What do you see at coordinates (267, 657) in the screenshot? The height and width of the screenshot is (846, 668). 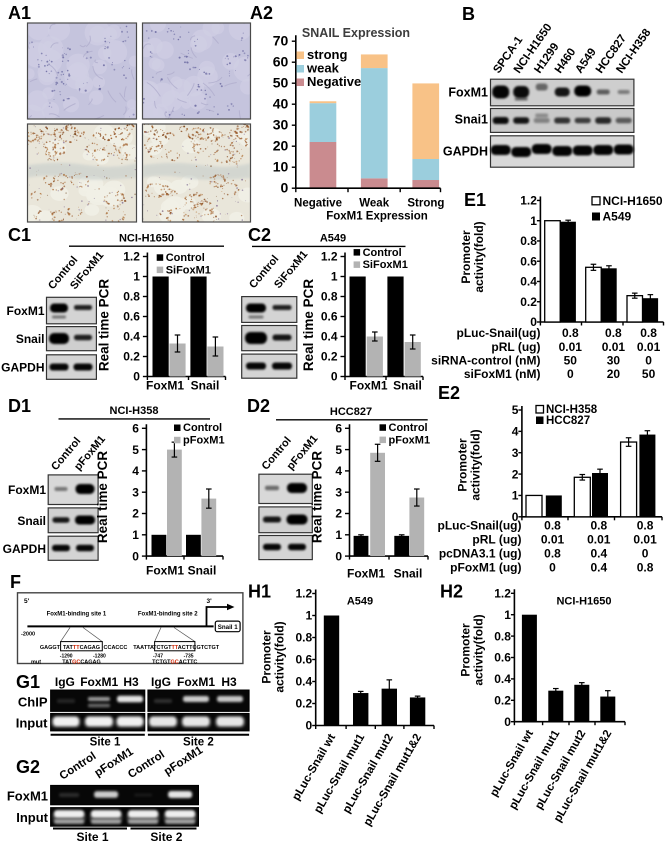 I see `svg-text: Promoter` at bounding box center [267, 657].